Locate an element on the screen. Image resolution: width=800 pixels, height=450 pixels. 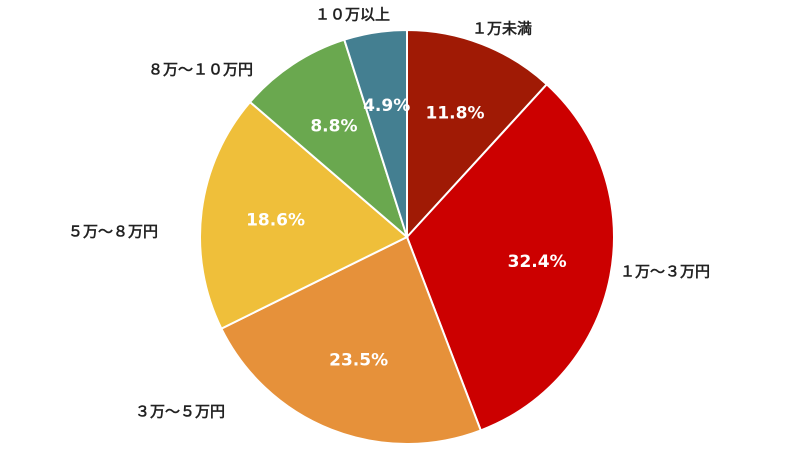
slice-value-label: 32.4% is located at coordinates (537, 262).